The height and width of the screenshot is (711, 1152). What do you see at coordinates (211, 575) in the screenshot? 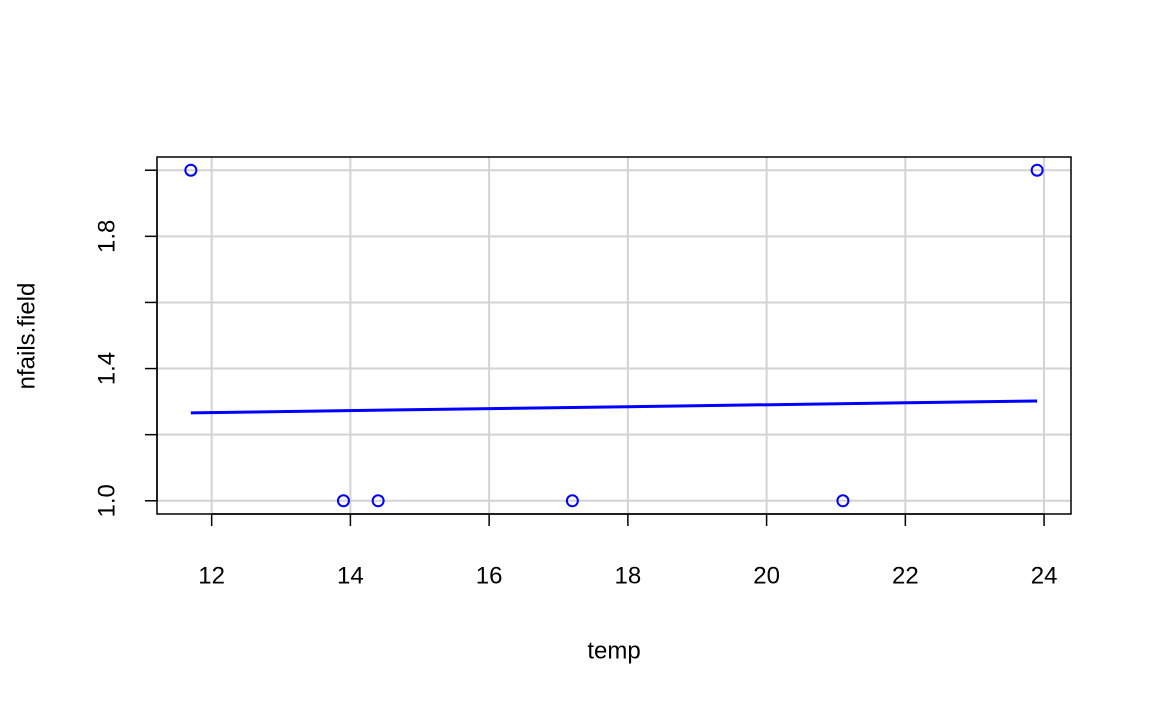
I see `x-tick-label: 12` at bounding box center [211, 575].